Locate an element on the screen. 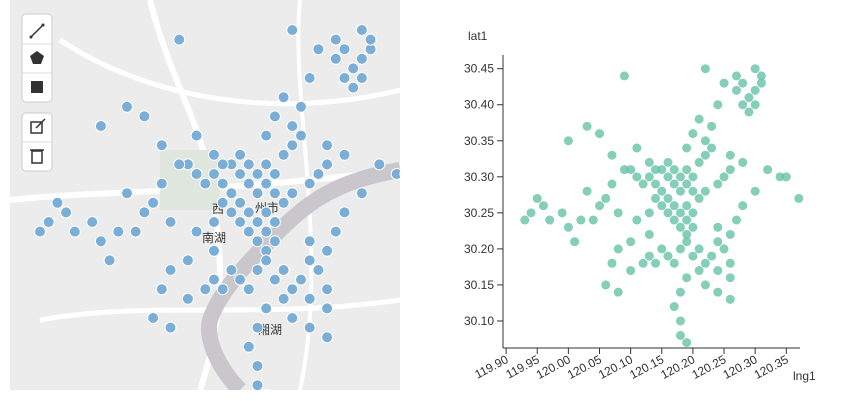 The image size is (850, 401). draw-line-button is located at coordinates (37, 31).